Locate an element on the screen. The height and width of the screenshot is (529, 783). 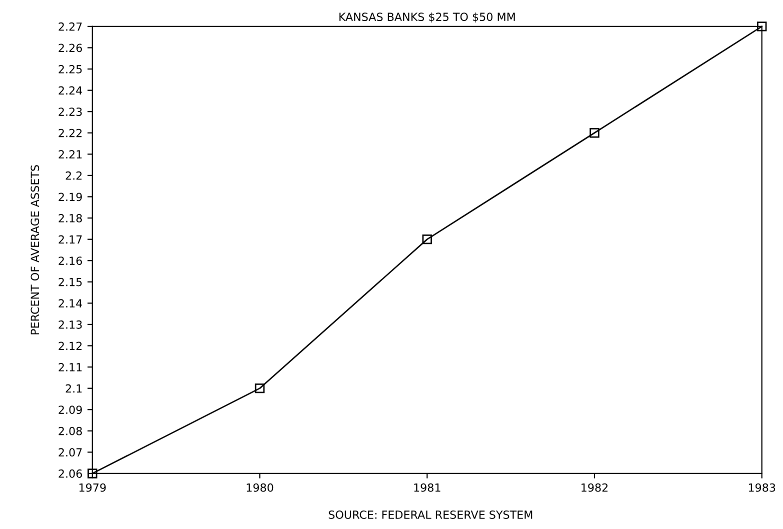
y-tick-label: 2.11 is located at coordinates (70, 367).